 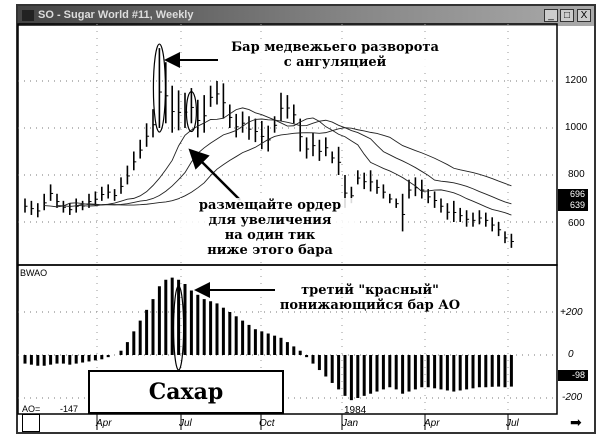 What do you see at coordinates (69, 409) in the screenshot?
I see `ao-readout-value: -147` at bounding box center [69, 409].